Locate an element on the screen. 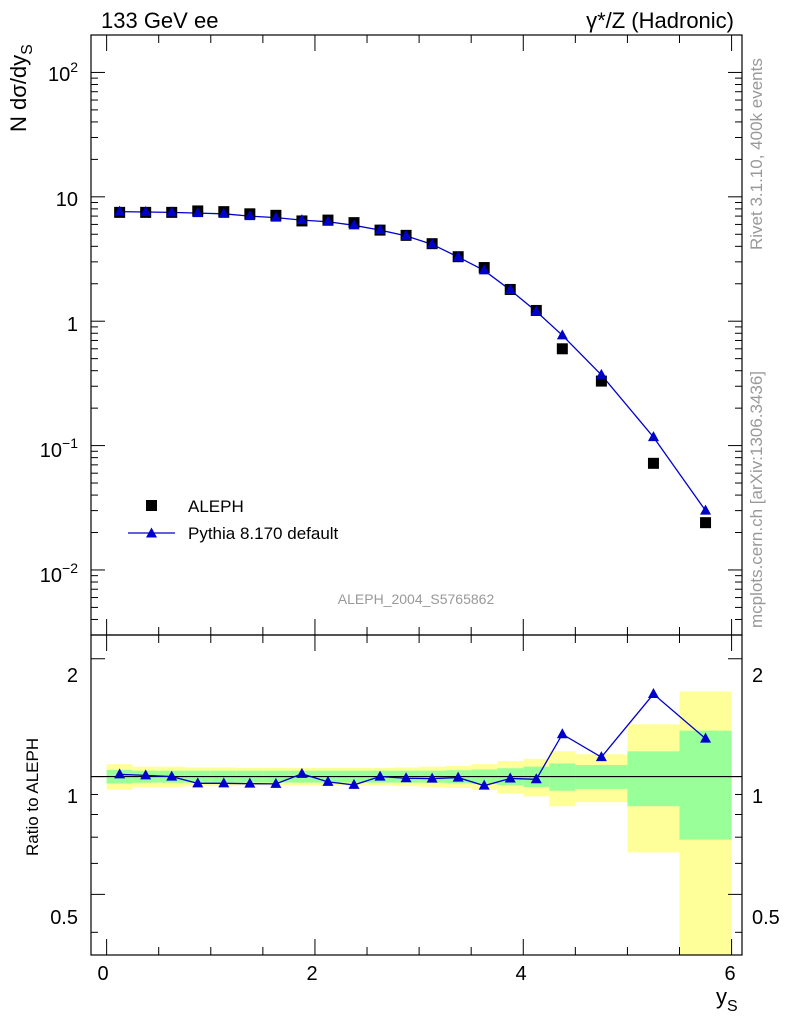 This screenshot has height=1024, width=786. y-tick-label-1e-1: 10⁻¹ is located at coordinates (59, 448).